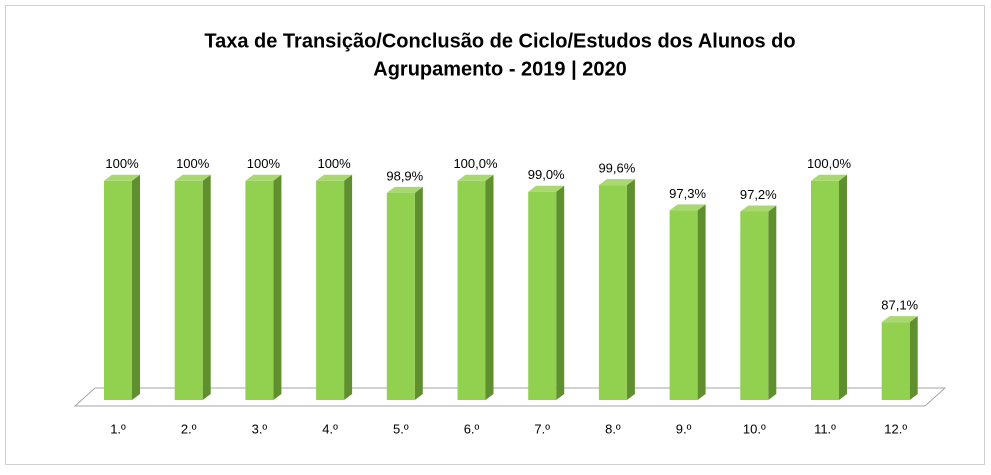 Image resolution: width=991 pixels, height=475 pixels. I want to click on x-tick-label: 7.º, so click(542, 428).